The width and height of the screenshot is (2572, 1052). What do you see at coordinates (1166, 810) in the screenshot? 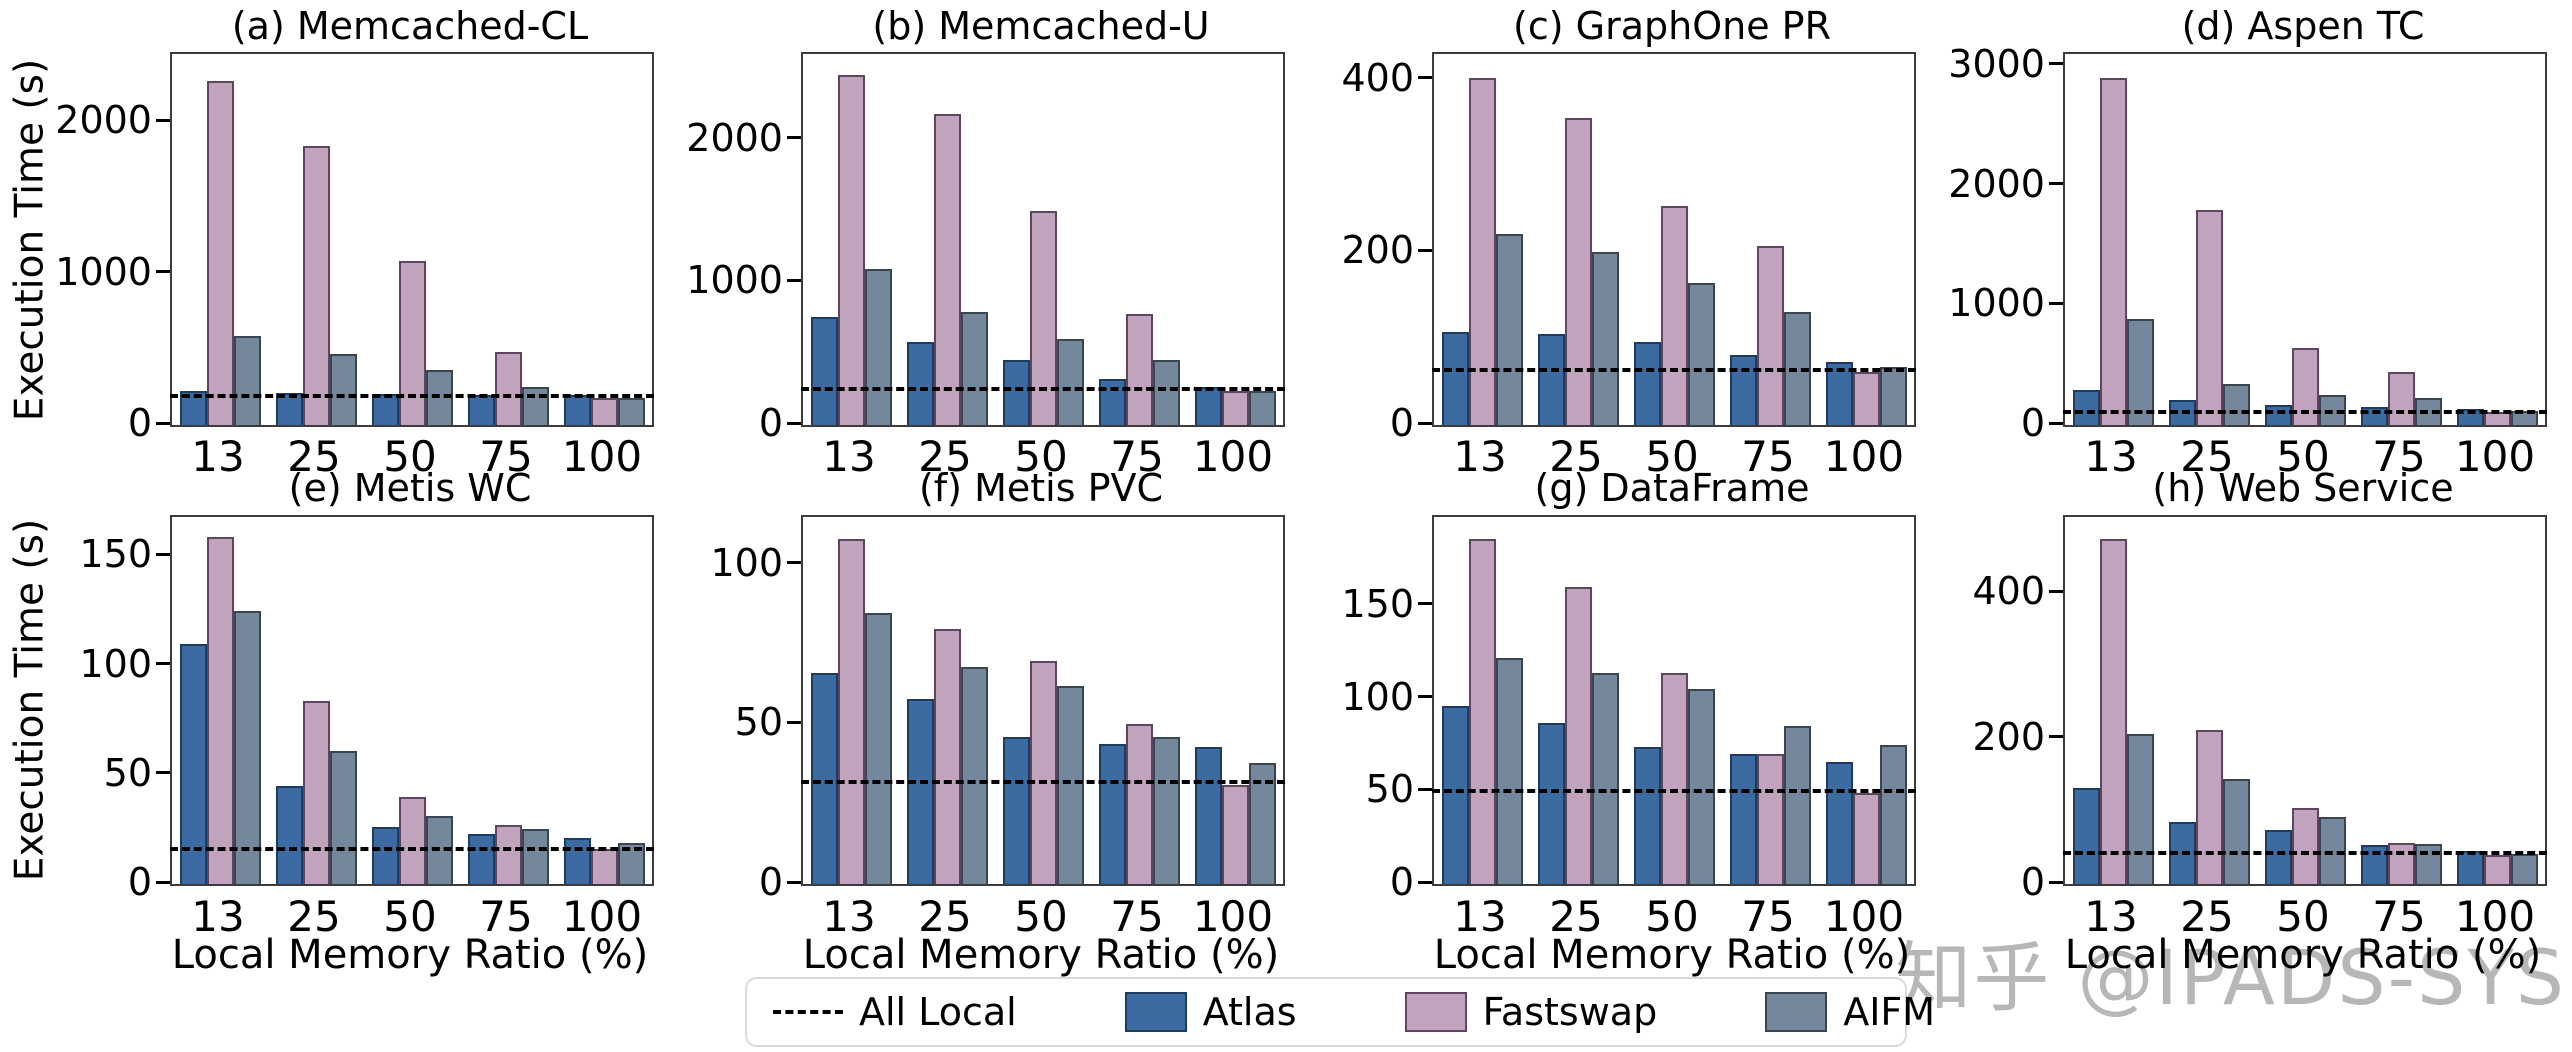
I see `bar-aifm-f` at bounding box center [1166, 810].